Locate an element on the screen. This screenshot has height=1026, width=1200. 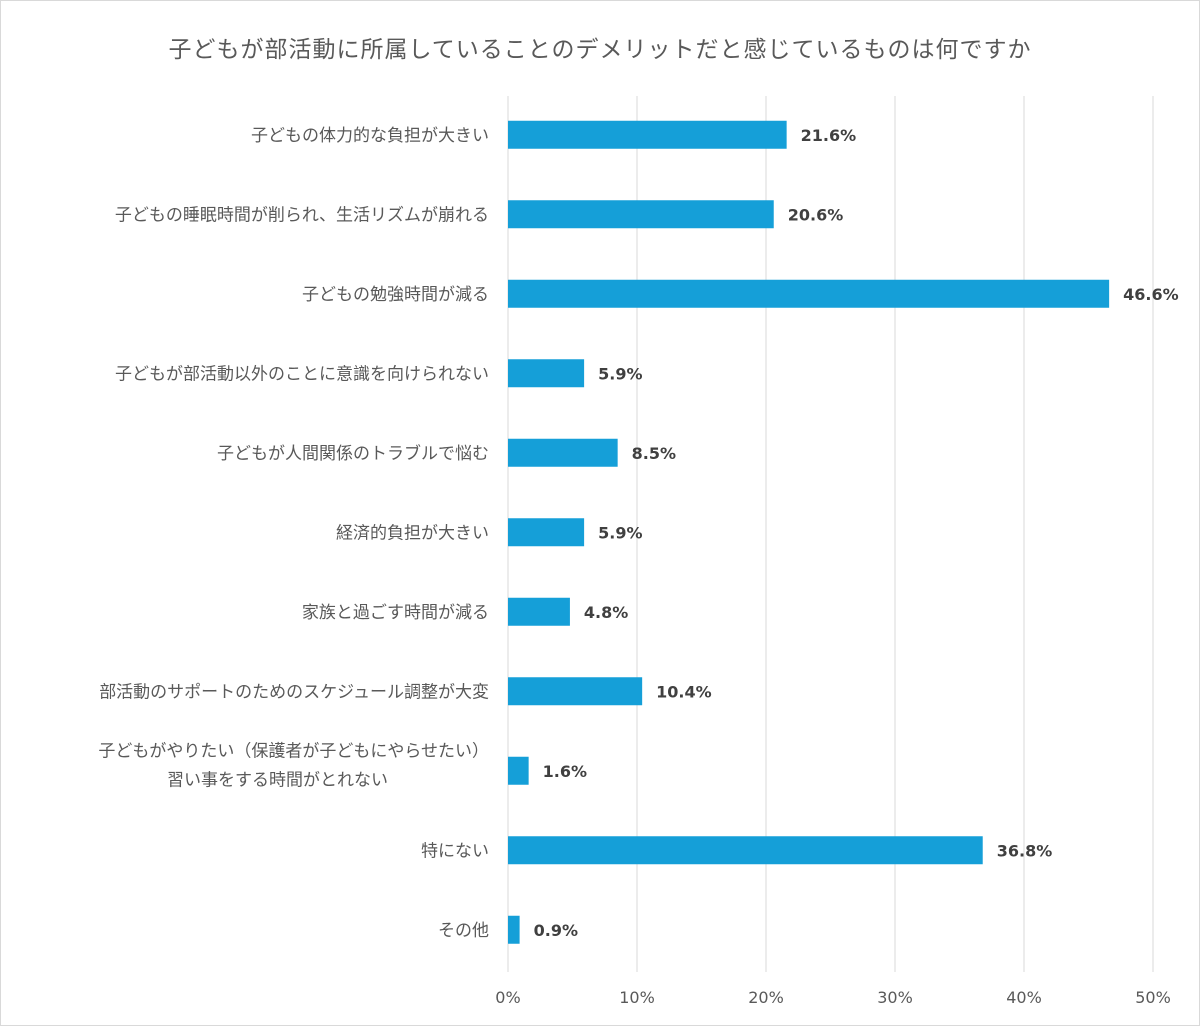
category-label: 子どもが人間関係のトラブルで悩む is located at coordinates (353, 453).